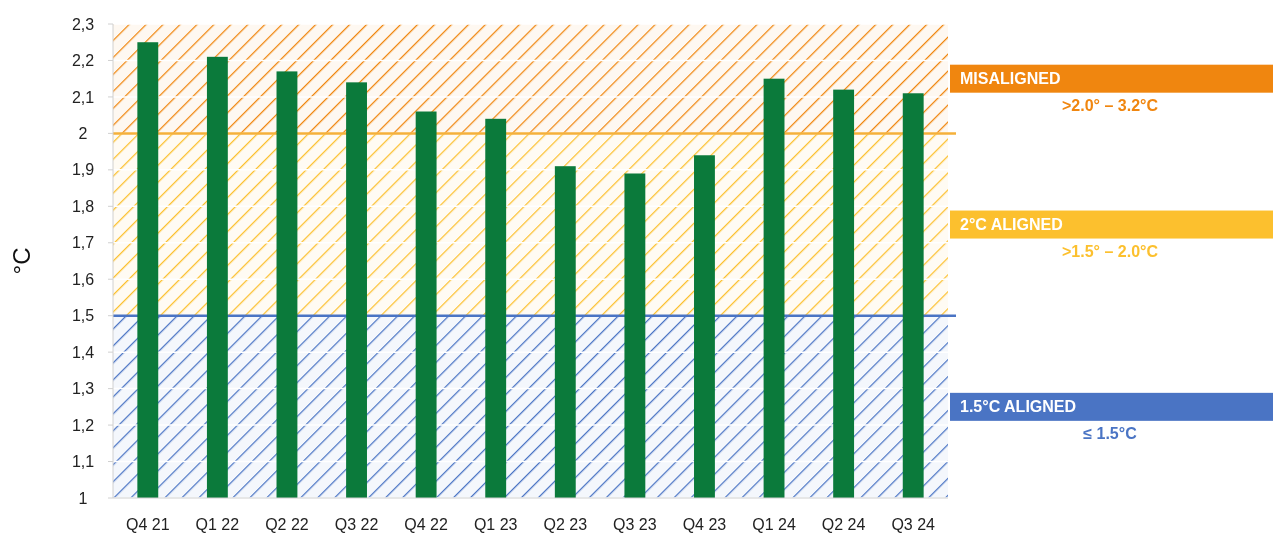  Describe the element at coordinates (1110, 106) in the screenshot. I see `text: >2.0° – 3.2°C` at that location.